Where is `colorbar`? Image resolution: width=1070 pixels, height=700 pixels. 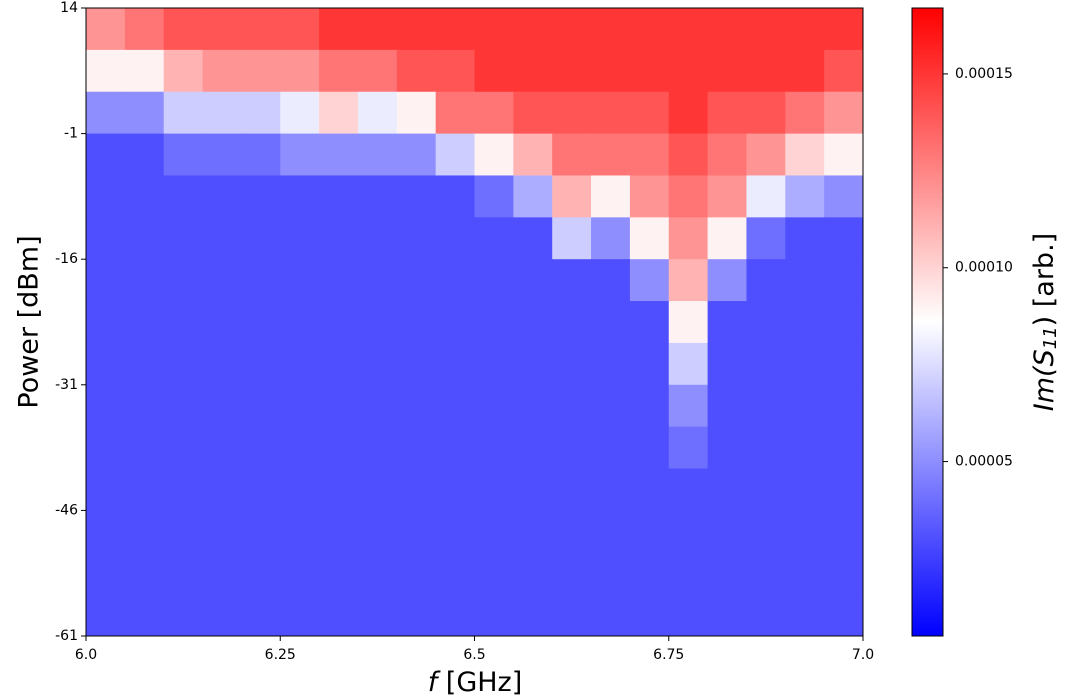 colorbar is located at coordinates (927, 322).